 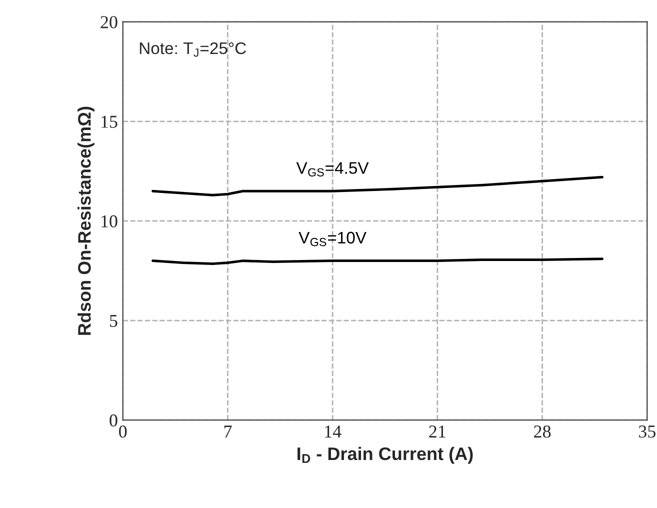 I want to click on annotation: Note: T$_{J}$=25°C, so click(x=193, y=49).